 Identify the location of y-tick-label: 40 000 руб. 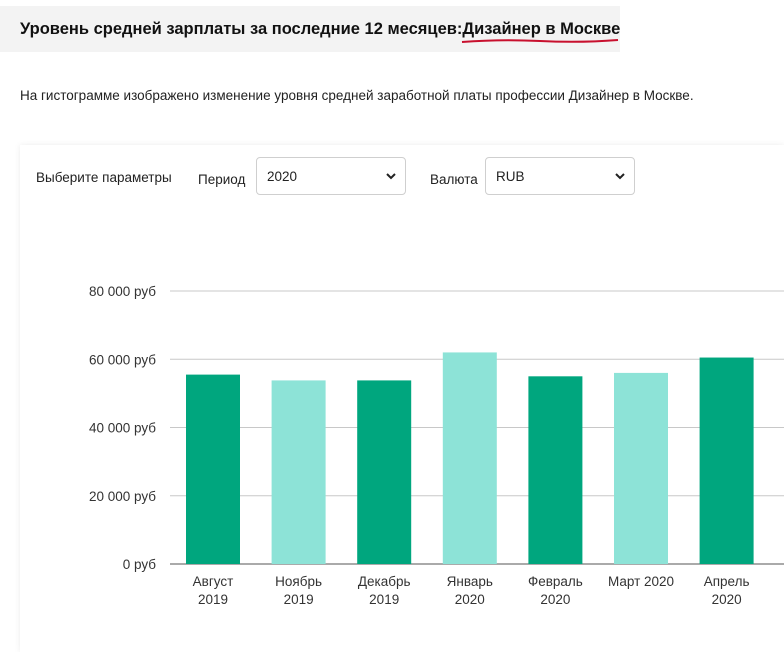
(122, 428).